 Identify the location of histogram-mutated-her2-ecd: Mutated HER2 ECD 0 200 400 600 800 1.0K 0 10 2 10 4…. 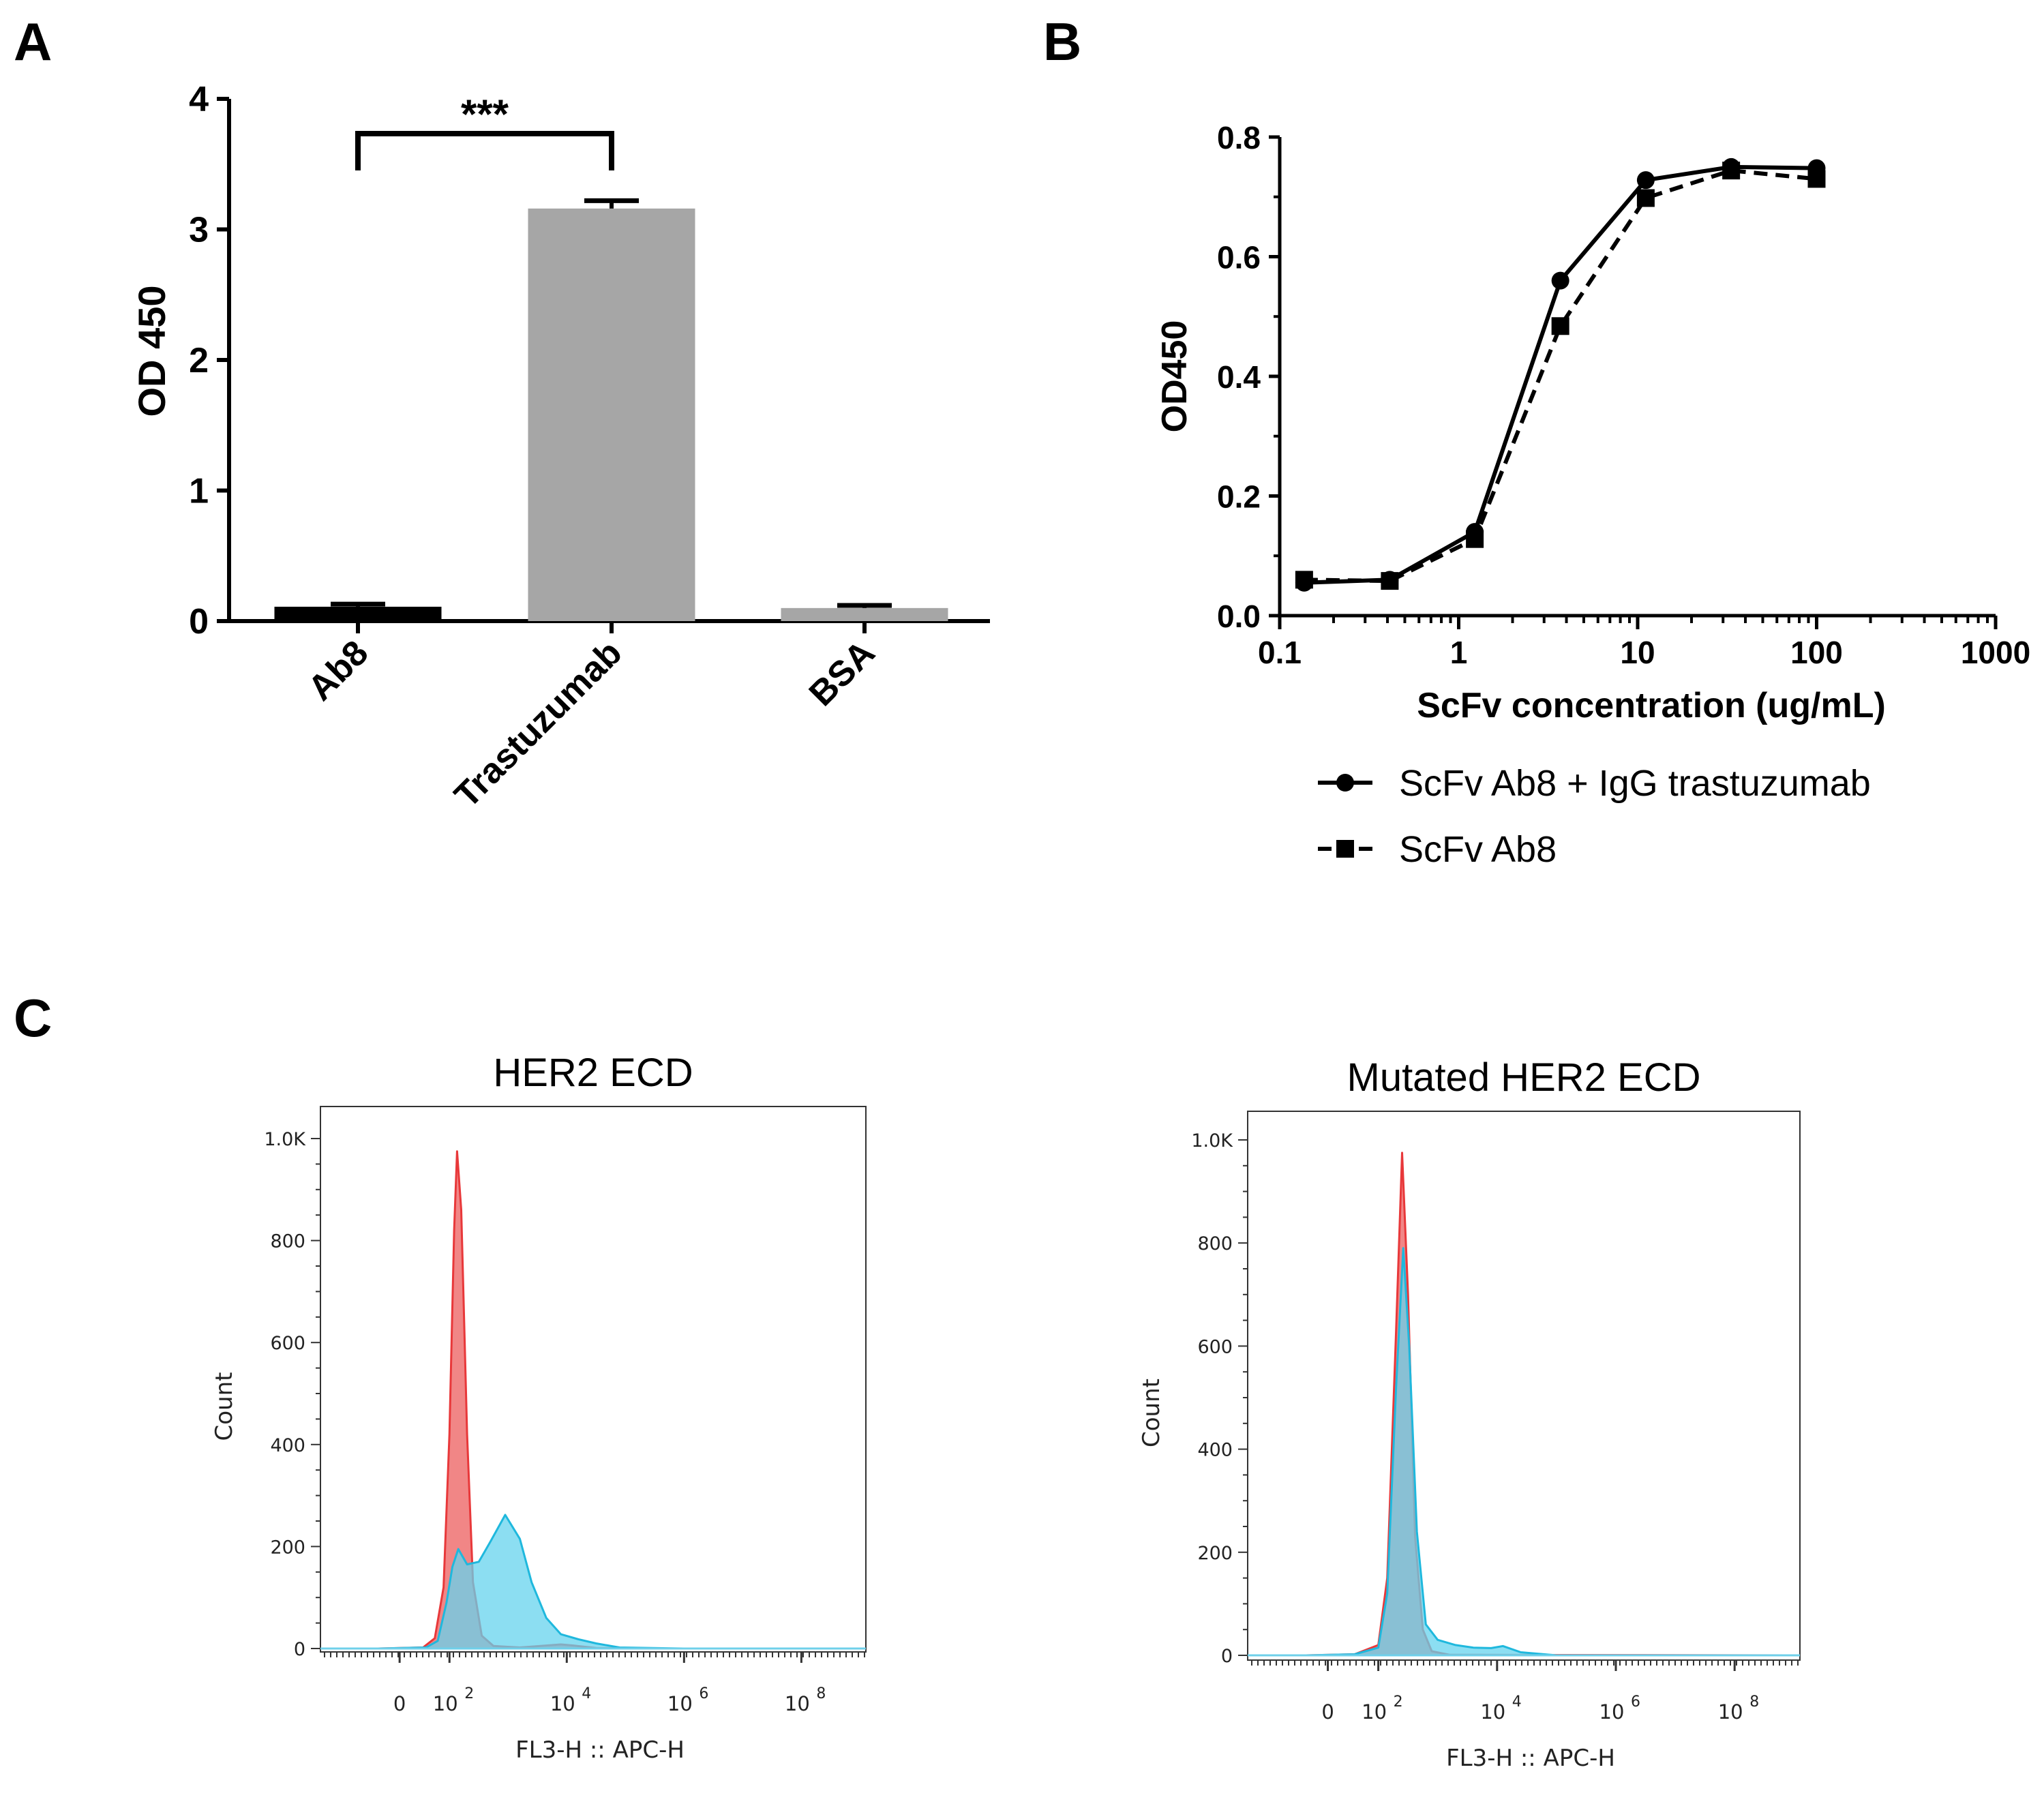
(1469, 1413).